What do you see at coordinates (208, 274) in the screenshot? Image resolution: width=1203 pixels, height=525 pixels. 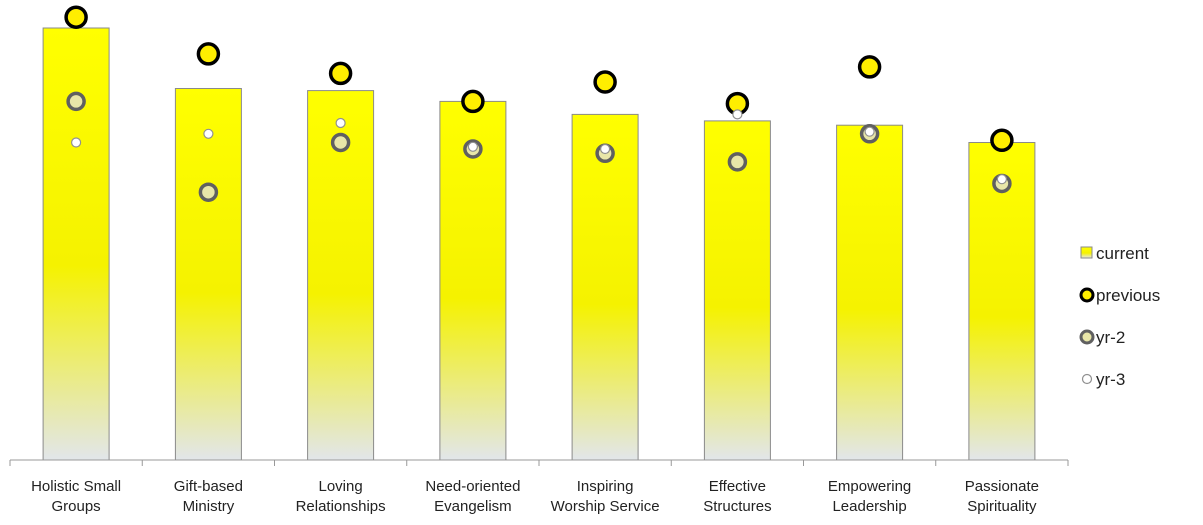 I see `bar-gift-based-ministry` at bounding box center [208, 274].